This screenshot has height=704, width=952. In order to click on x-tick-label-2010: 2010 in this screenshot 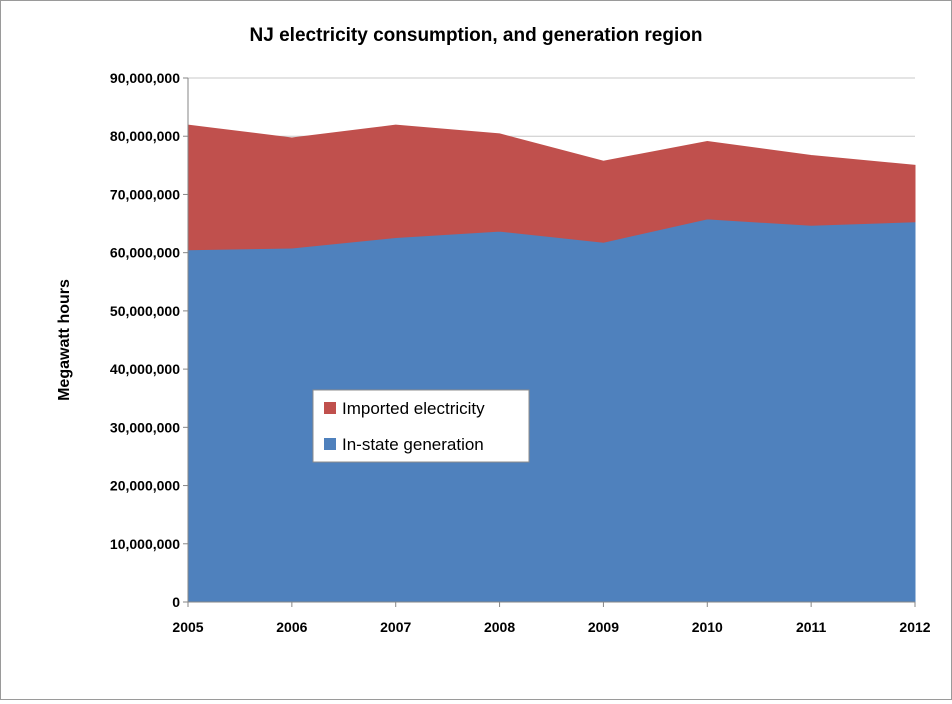, I will do `click(707, 627)`.